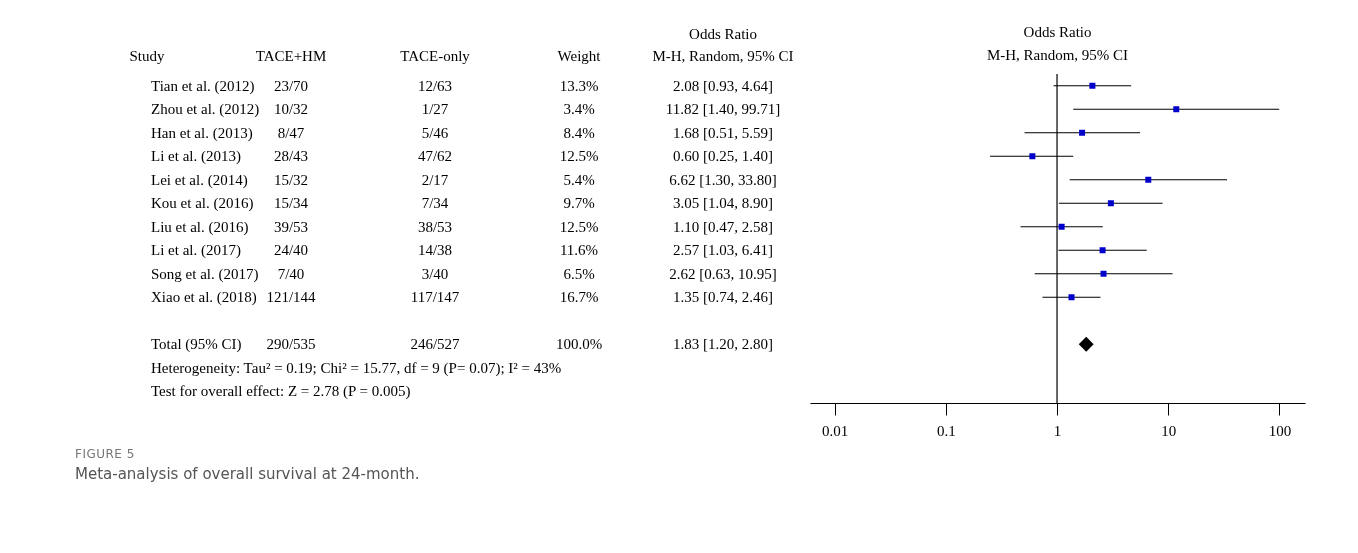 This screenshot has width=1358, height=553. I want to click on text: 121/144, so click(291, 297).